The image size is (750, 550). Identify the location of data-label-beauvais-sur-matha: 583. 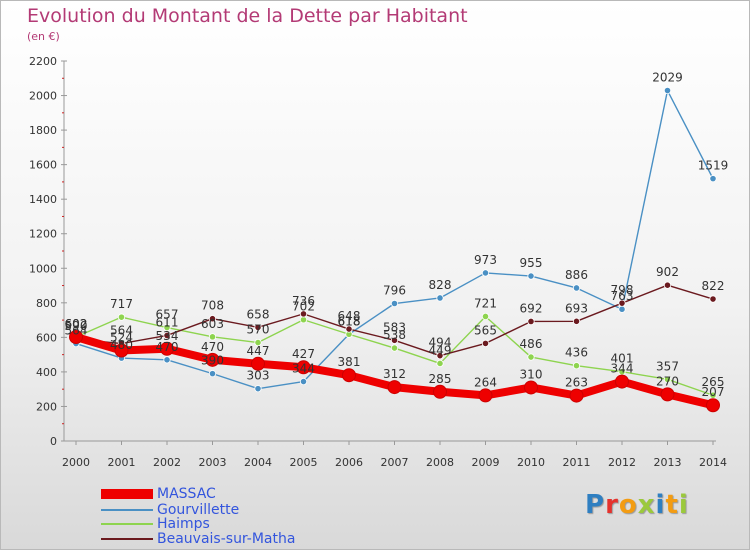
(394, 327).